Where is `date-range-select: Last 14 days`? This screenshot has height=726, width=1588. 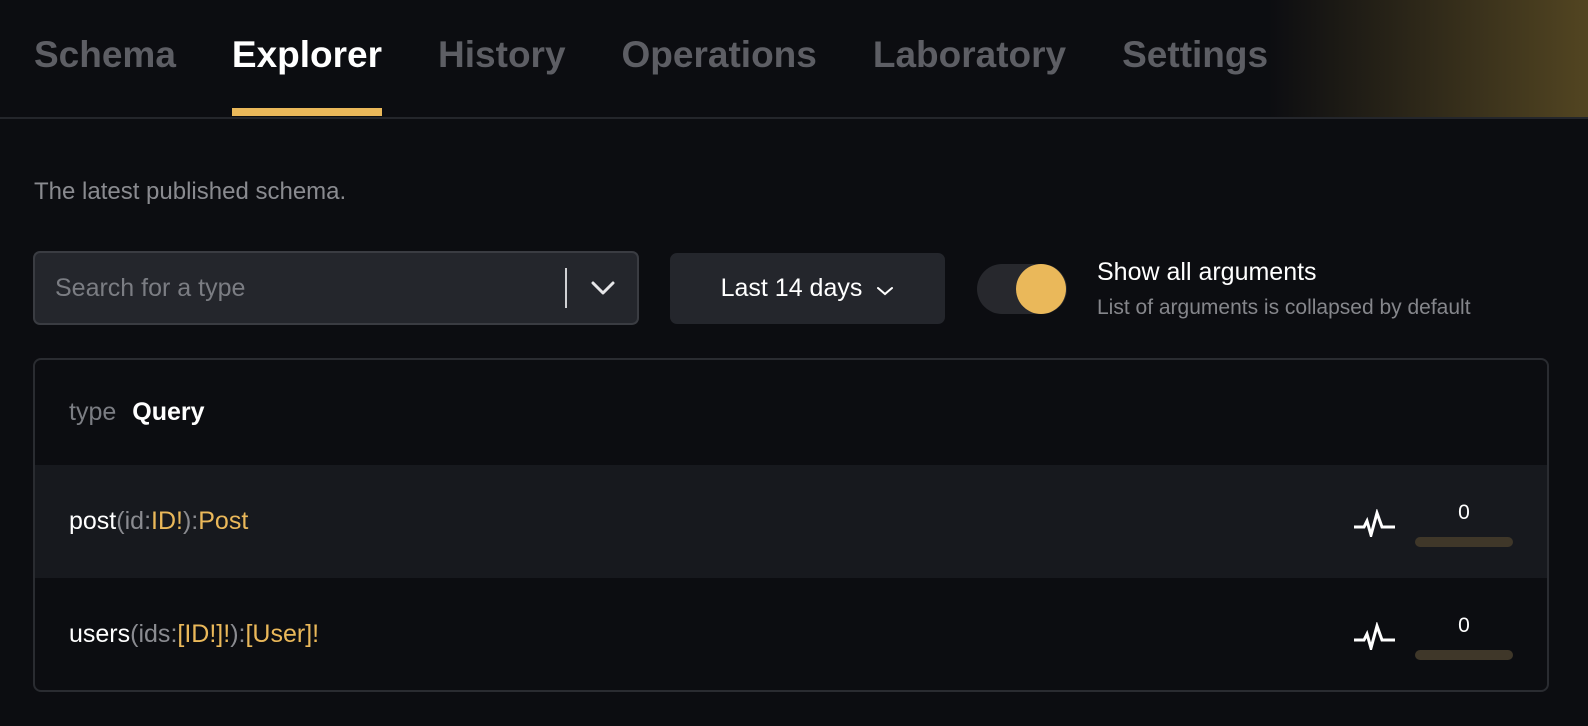 date-range-select: Last 14 days is located at coordinates (807, 288).